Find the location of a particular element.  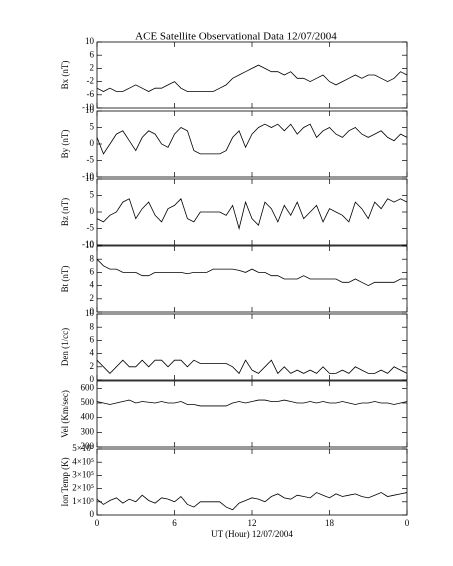

x-tick-label: 18 is located at coordinates (330, 523).